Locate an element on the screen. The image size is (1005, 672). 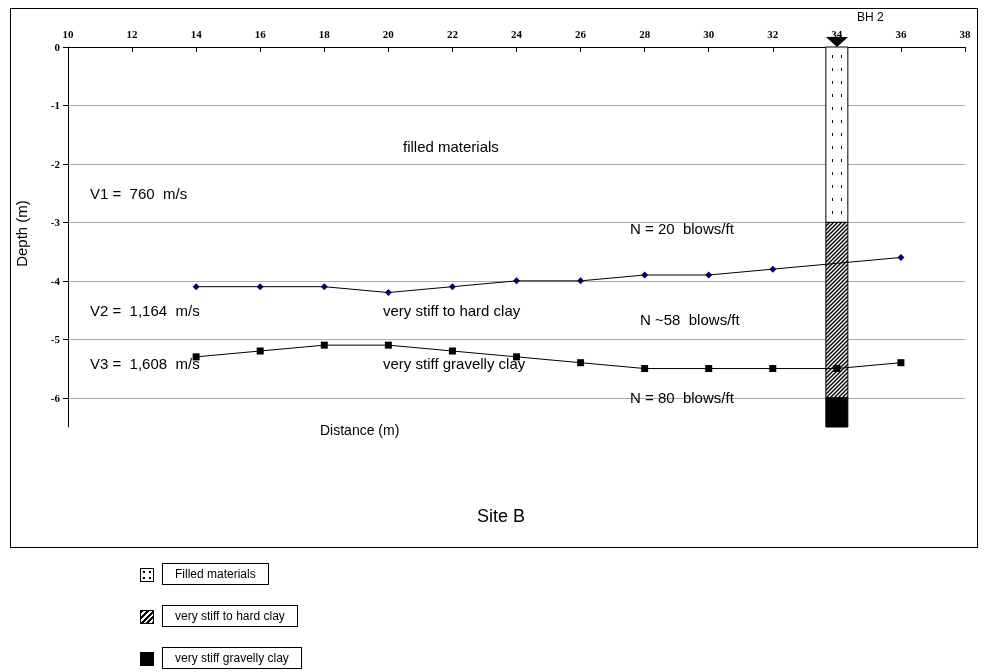
x-tick-label: 18 is located at coordinates (324, 33).